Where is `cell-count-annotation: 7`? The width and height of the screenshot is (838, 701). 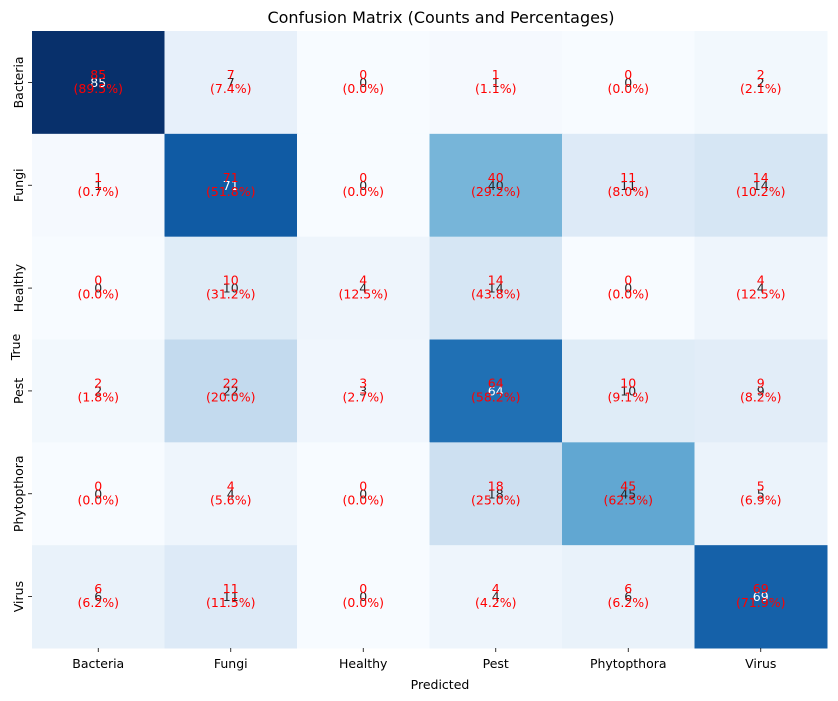 cell-count-annotation: 7 is located at coordinates (231, 74).